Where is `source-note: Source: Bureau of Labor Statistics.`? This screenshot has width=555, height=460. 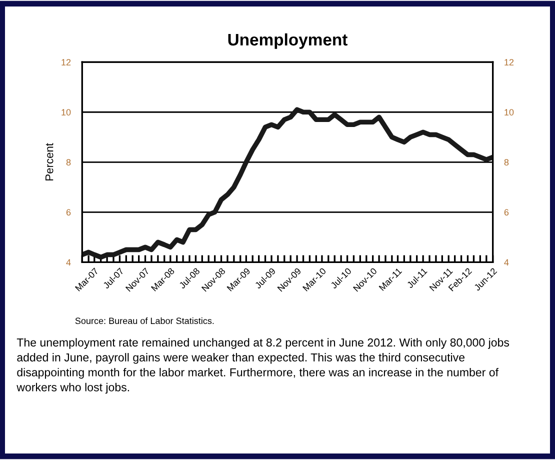 source-note: Source: Bureau of Labor Statistics. is located at coordinates (144, 320).